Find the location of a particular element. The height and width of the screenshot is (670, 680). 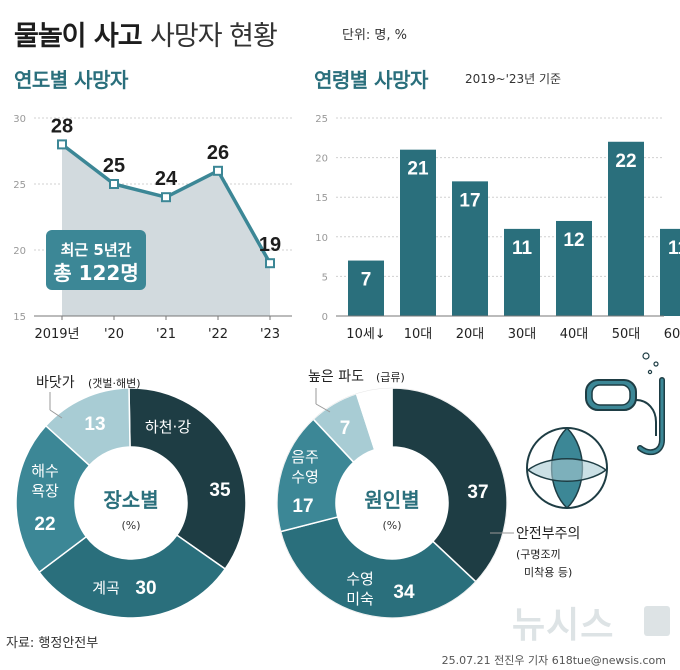

newsis-logo-mark is located at coordinates (657, 621).